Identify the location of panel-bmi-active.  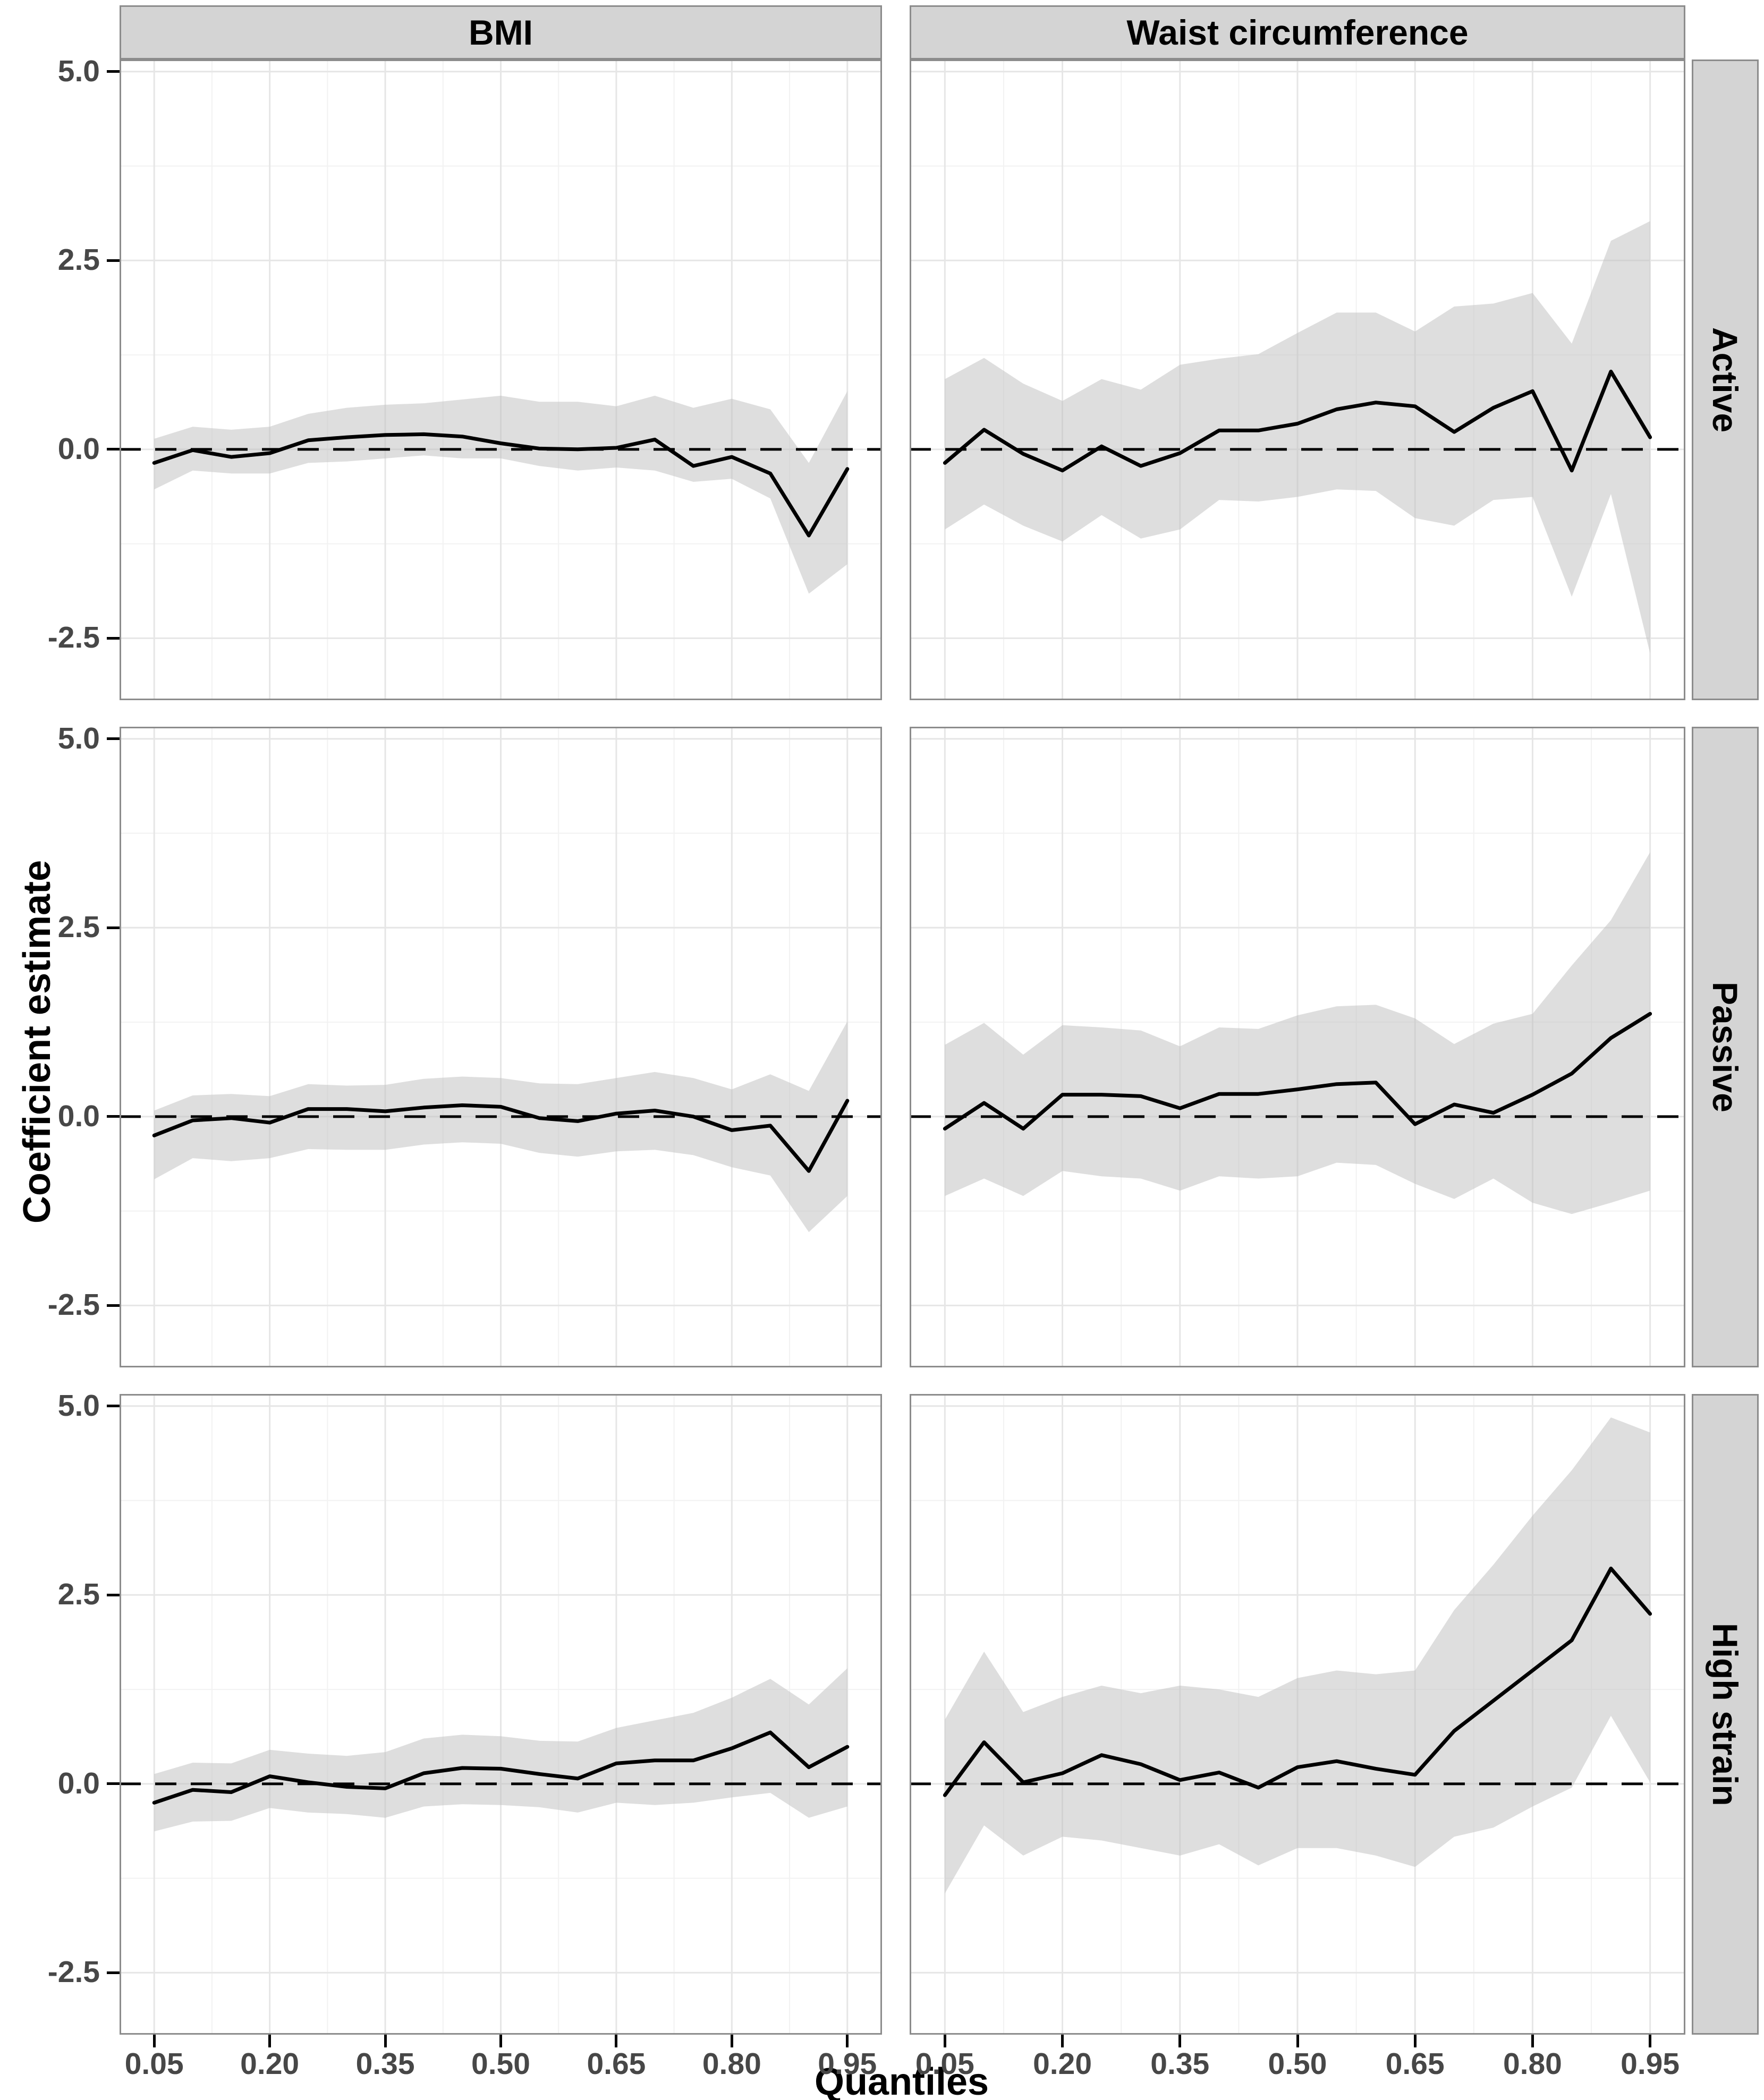
(501, 380).